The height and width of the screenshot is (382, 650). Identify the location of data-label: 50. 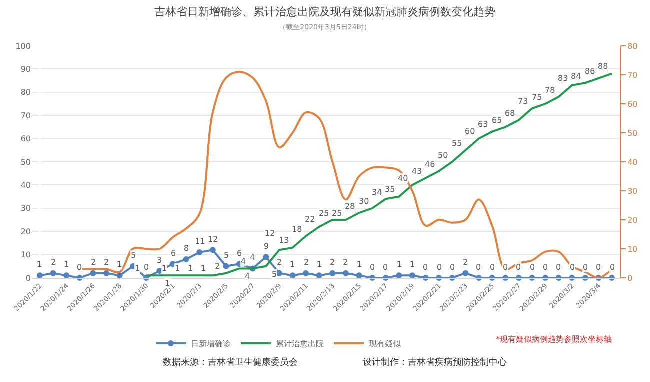
(443, 155).